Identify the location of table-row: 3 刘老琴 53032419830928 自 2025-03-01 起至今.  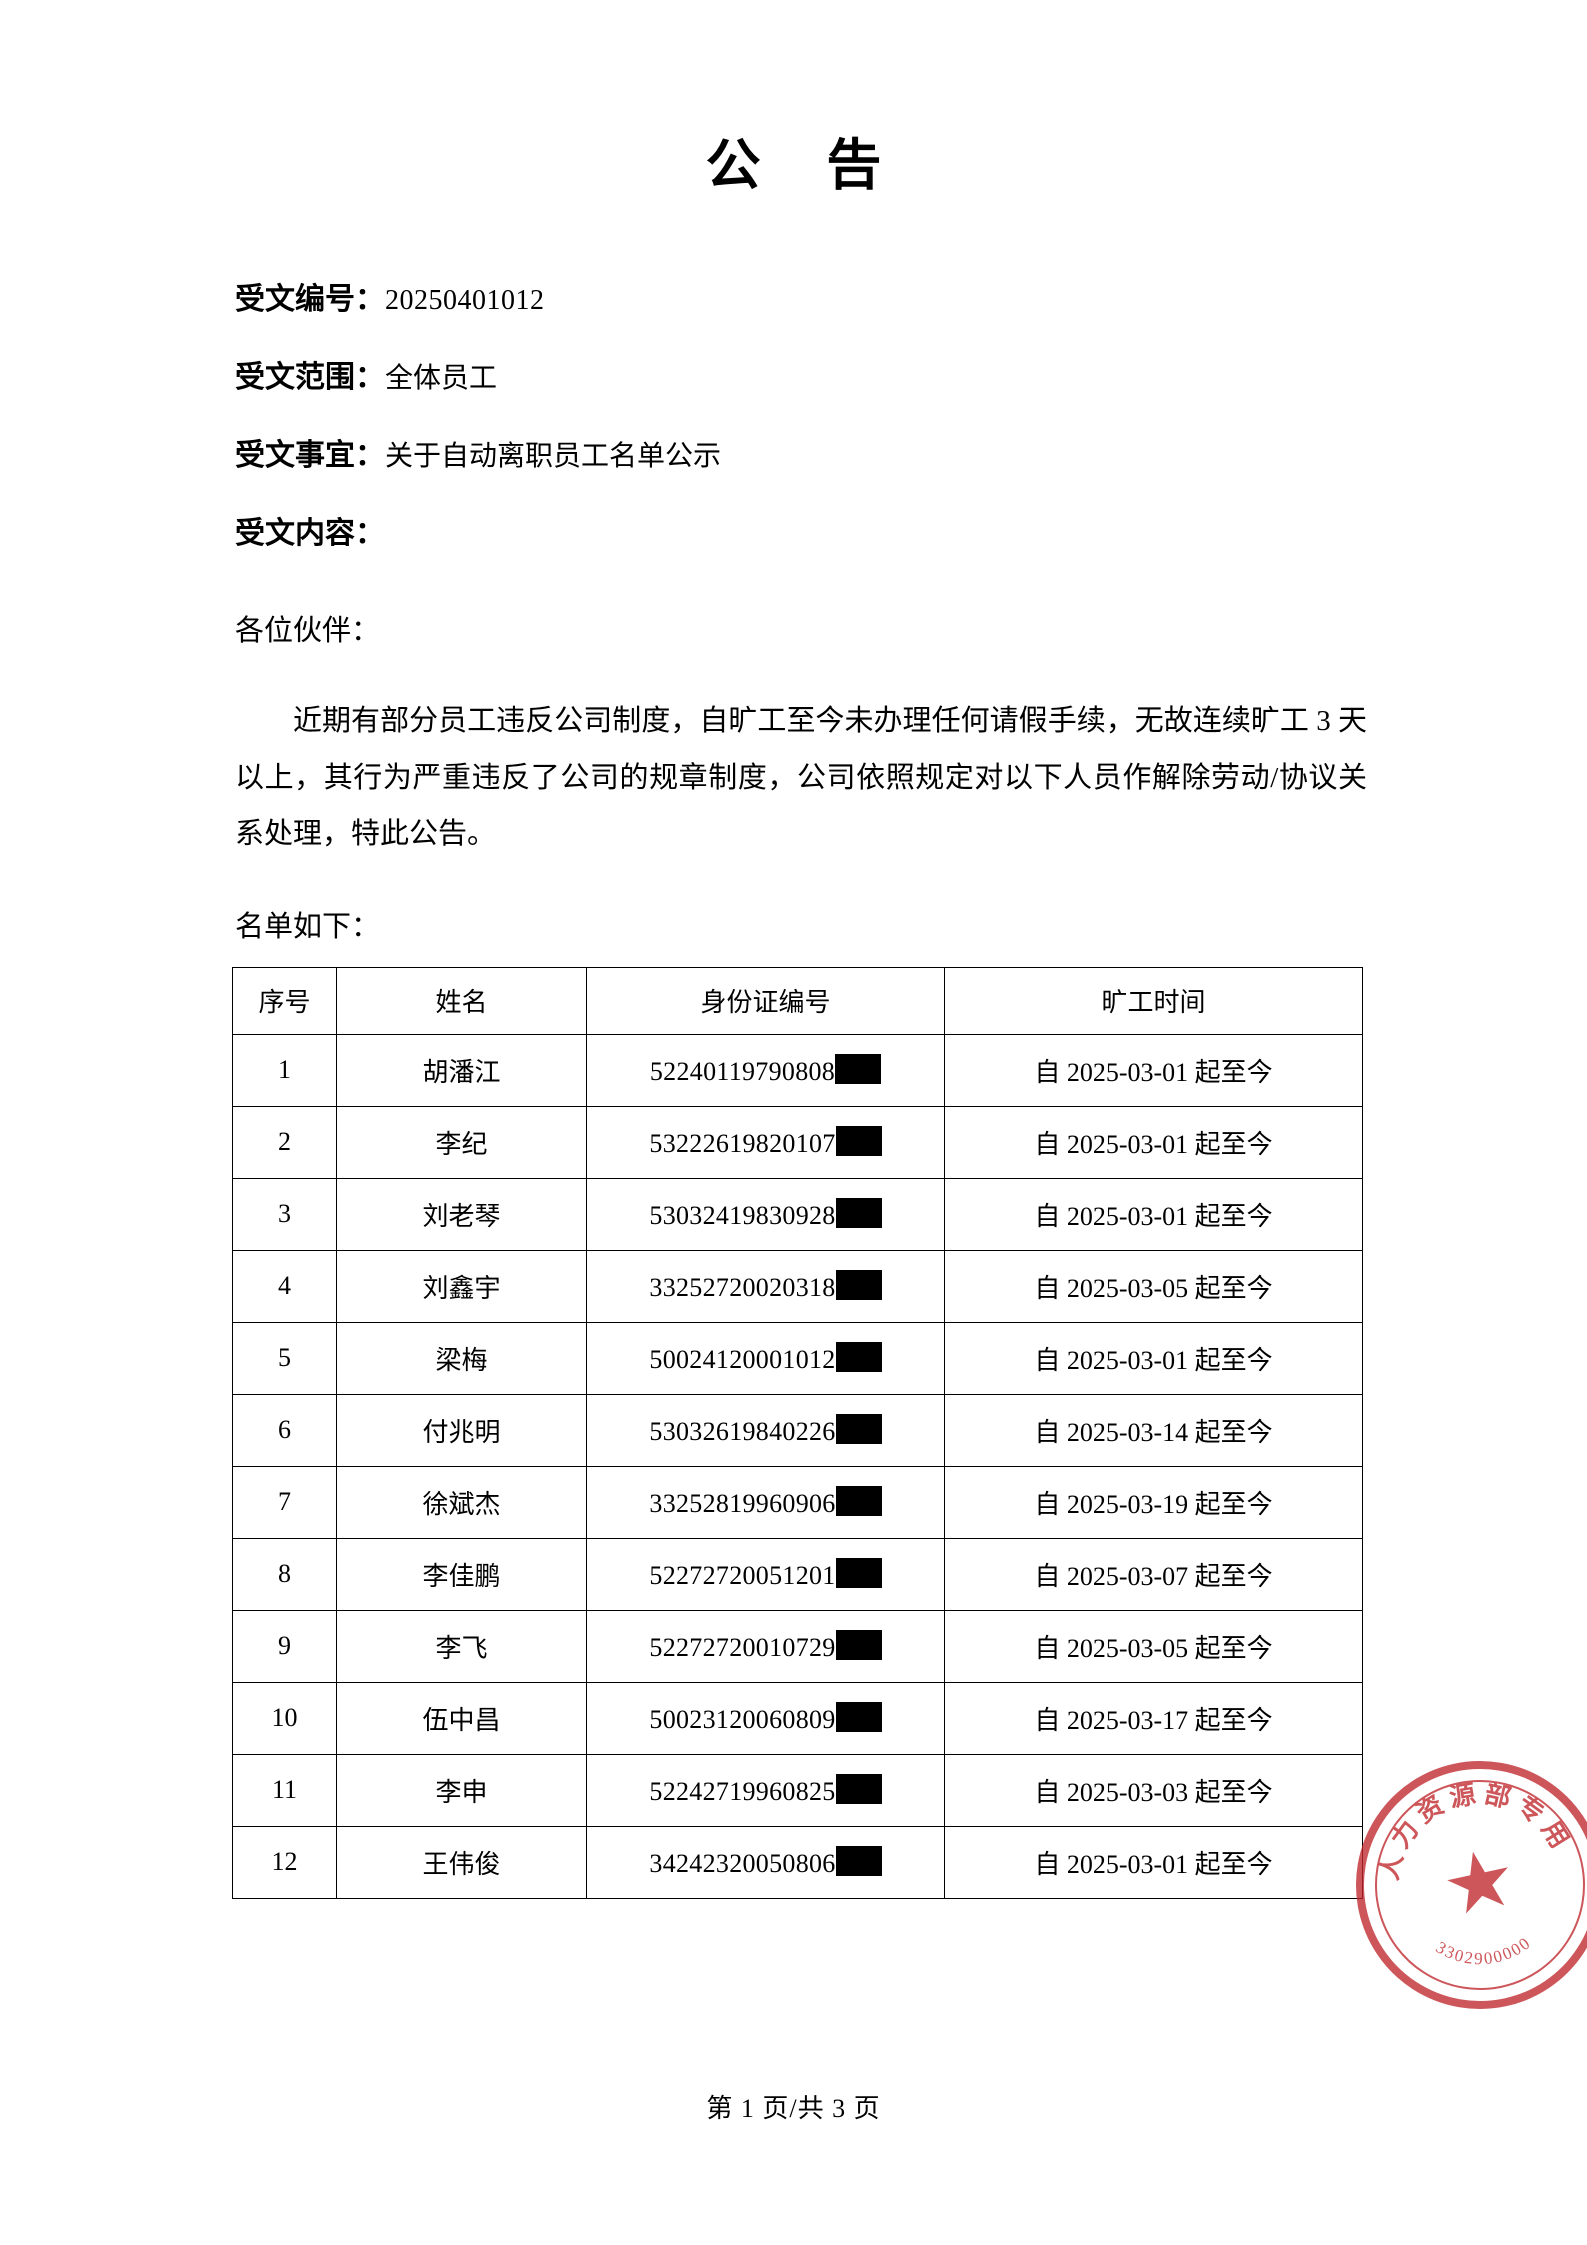
(797, 1214).